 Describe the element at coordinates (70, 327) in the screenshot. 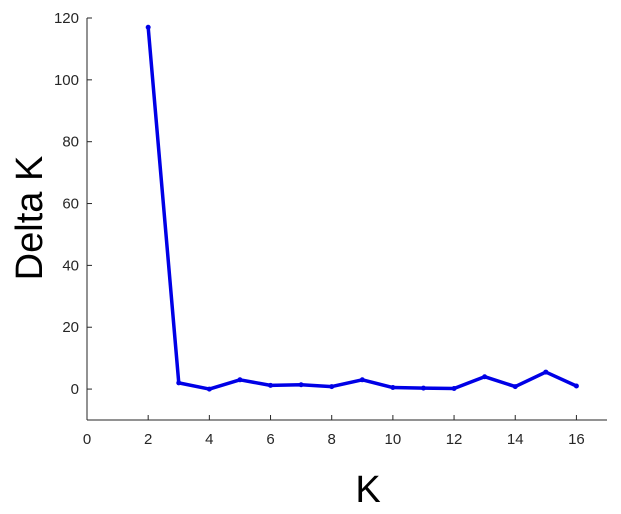

I see `y-tick-label: 20` at that location.